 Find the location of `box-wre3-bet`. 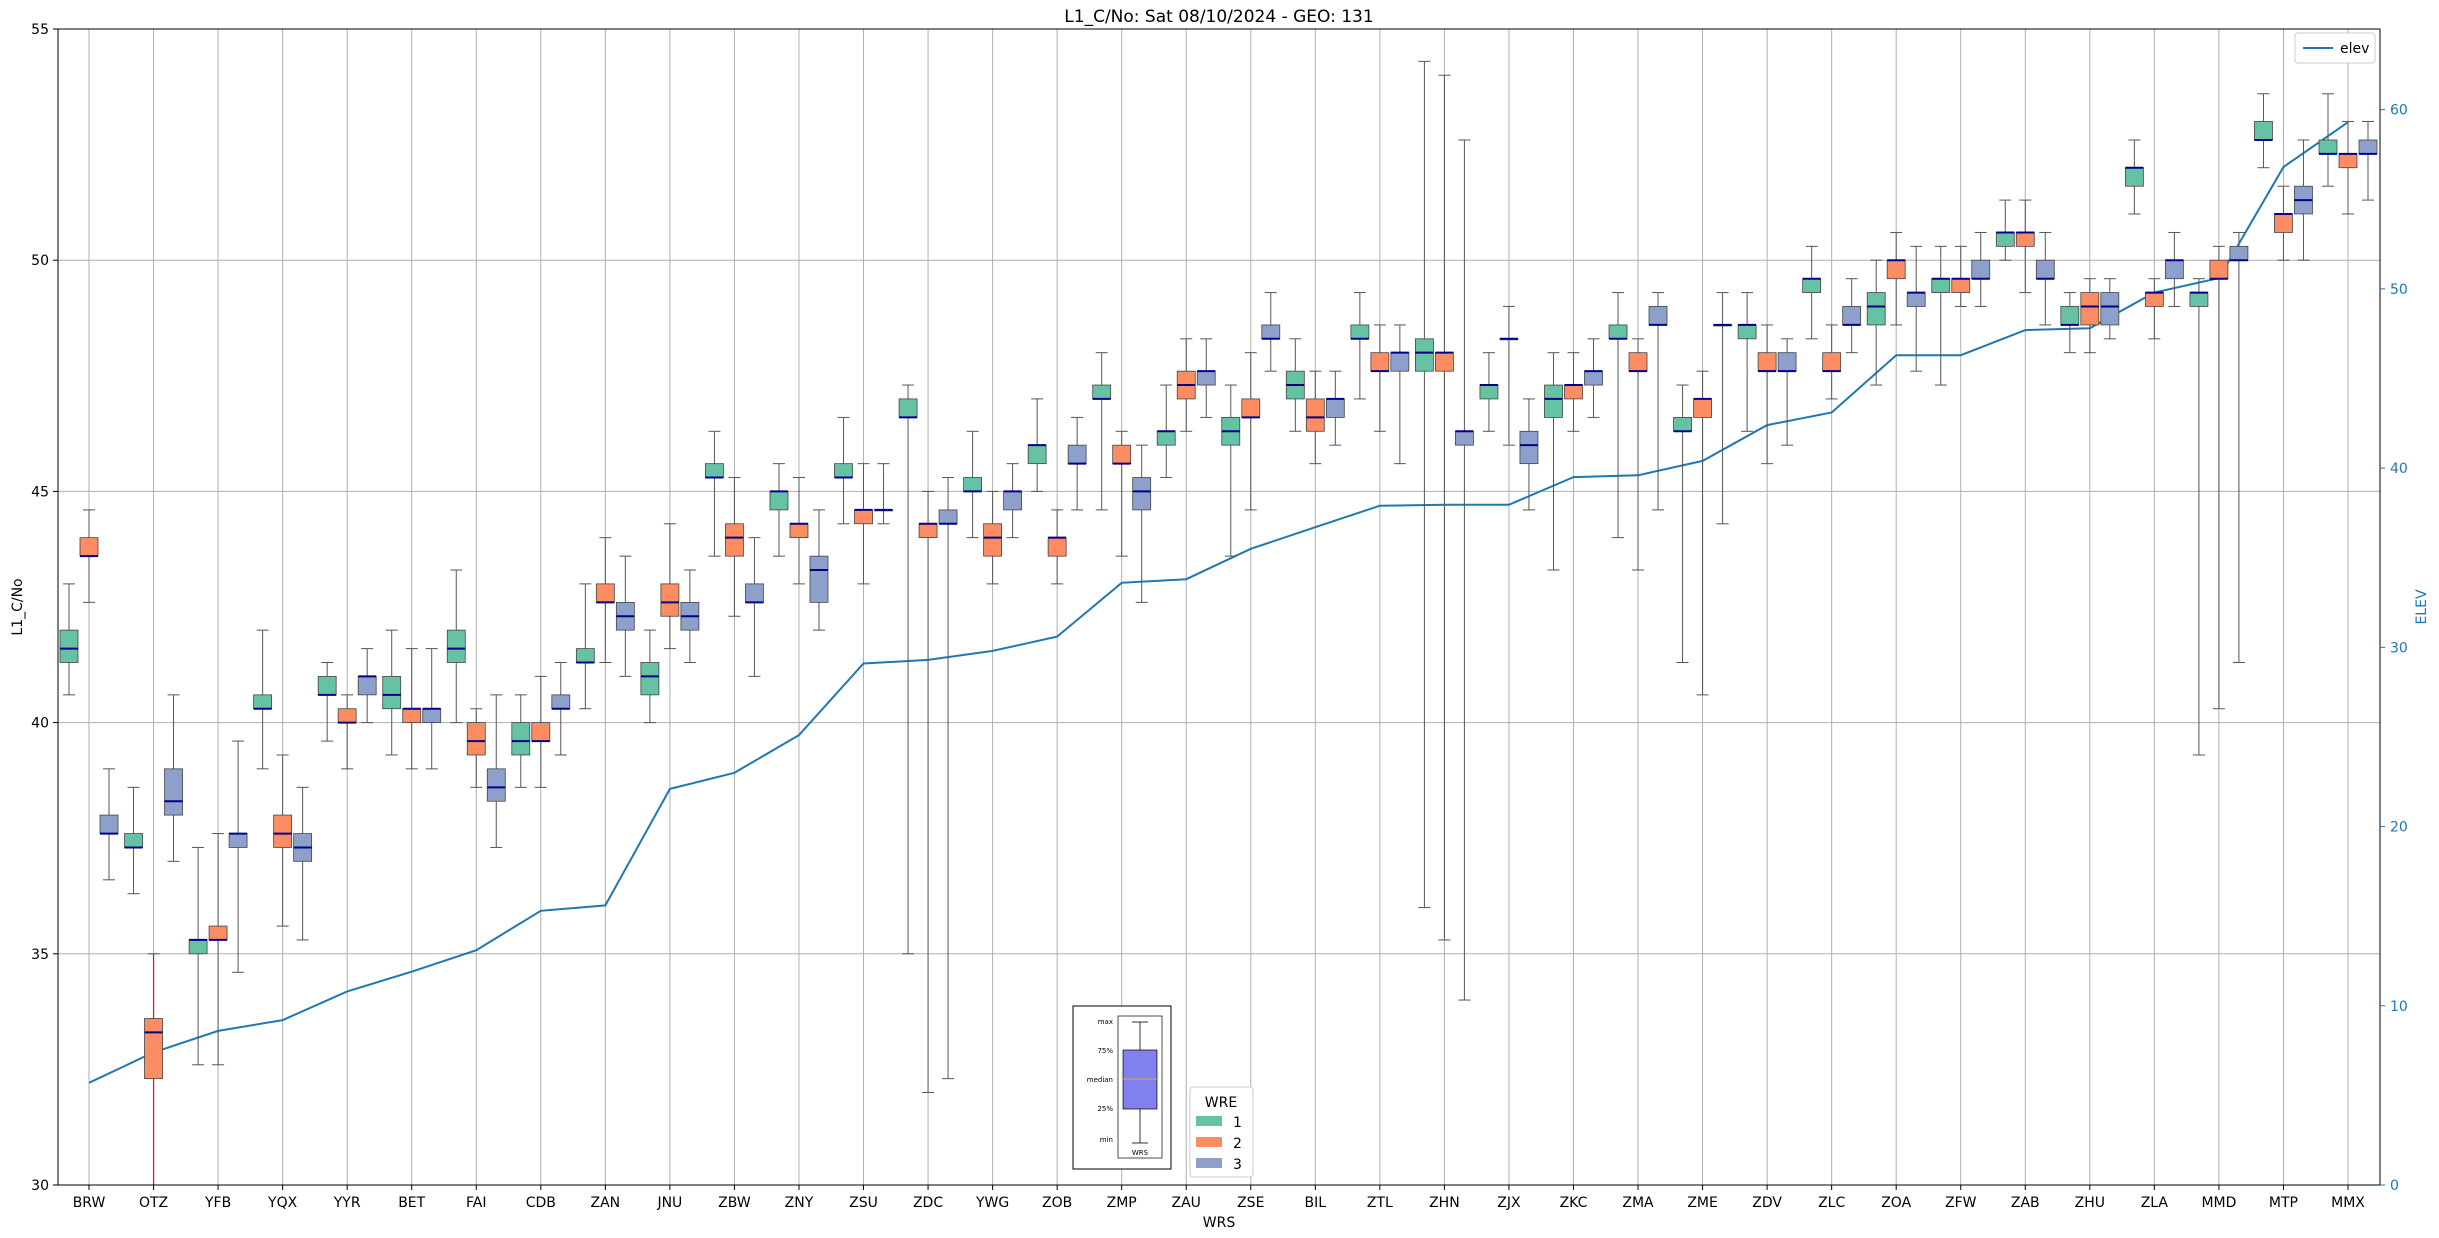

box-wre3-bet is located at coordinates (432, 709).